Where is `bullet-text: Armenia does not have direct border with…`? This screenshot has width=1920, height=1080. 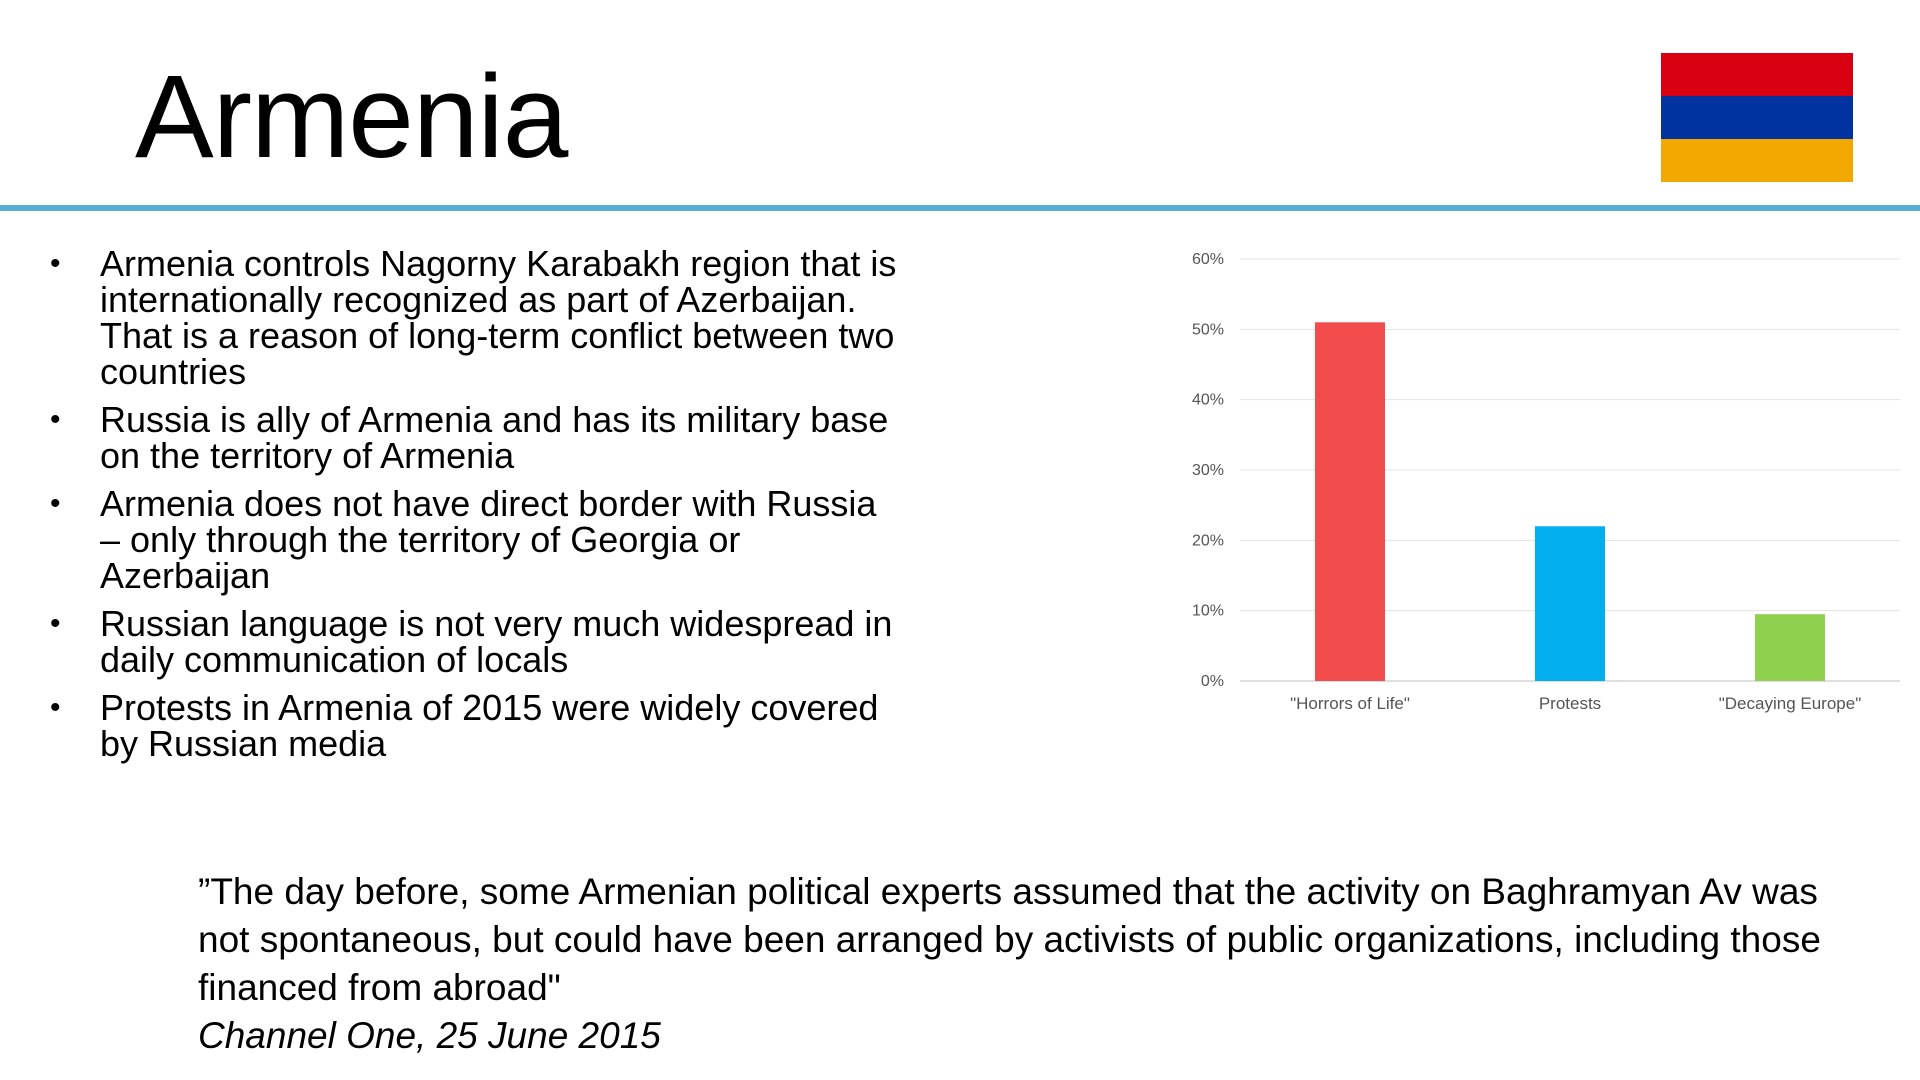
bullet-text: Armenia does not have direct border with… is located at coordinates (488, 539).